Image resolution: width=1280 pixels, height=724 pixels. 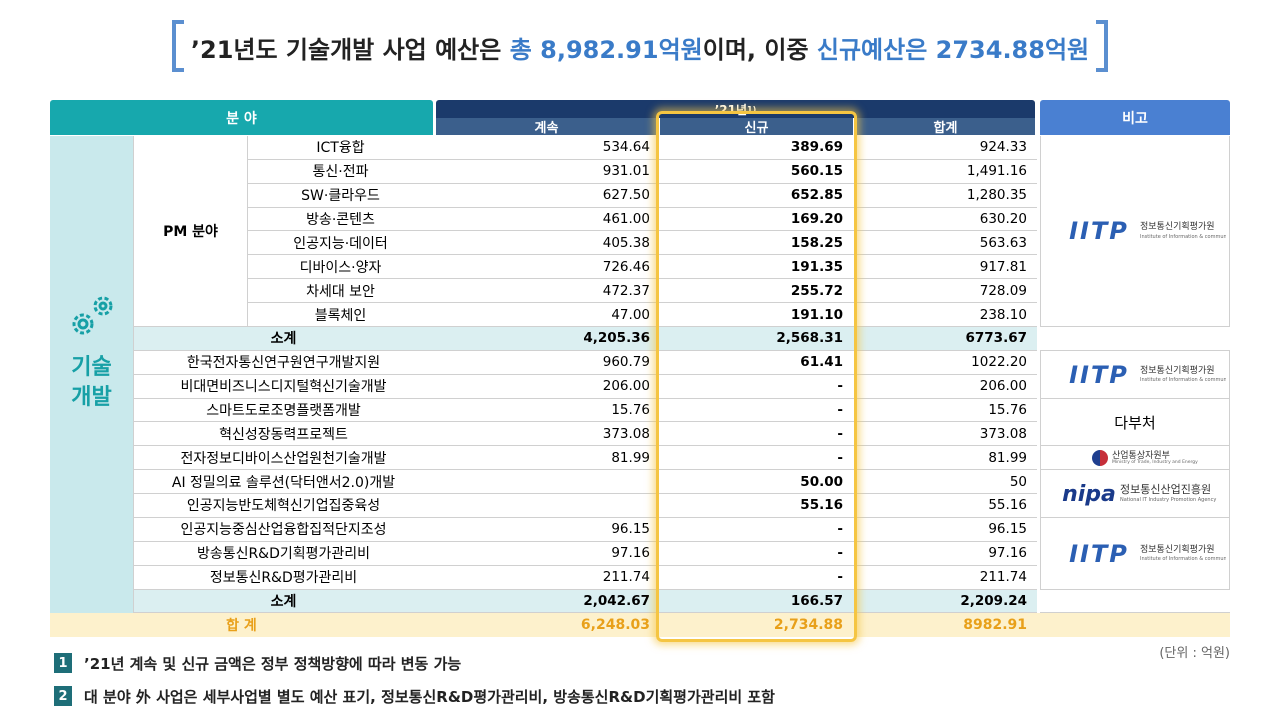 What do you see at coordinates (945, 219) in the screenshot?
I see `cell-sum: 630.20` at bounding box center [945, 219].